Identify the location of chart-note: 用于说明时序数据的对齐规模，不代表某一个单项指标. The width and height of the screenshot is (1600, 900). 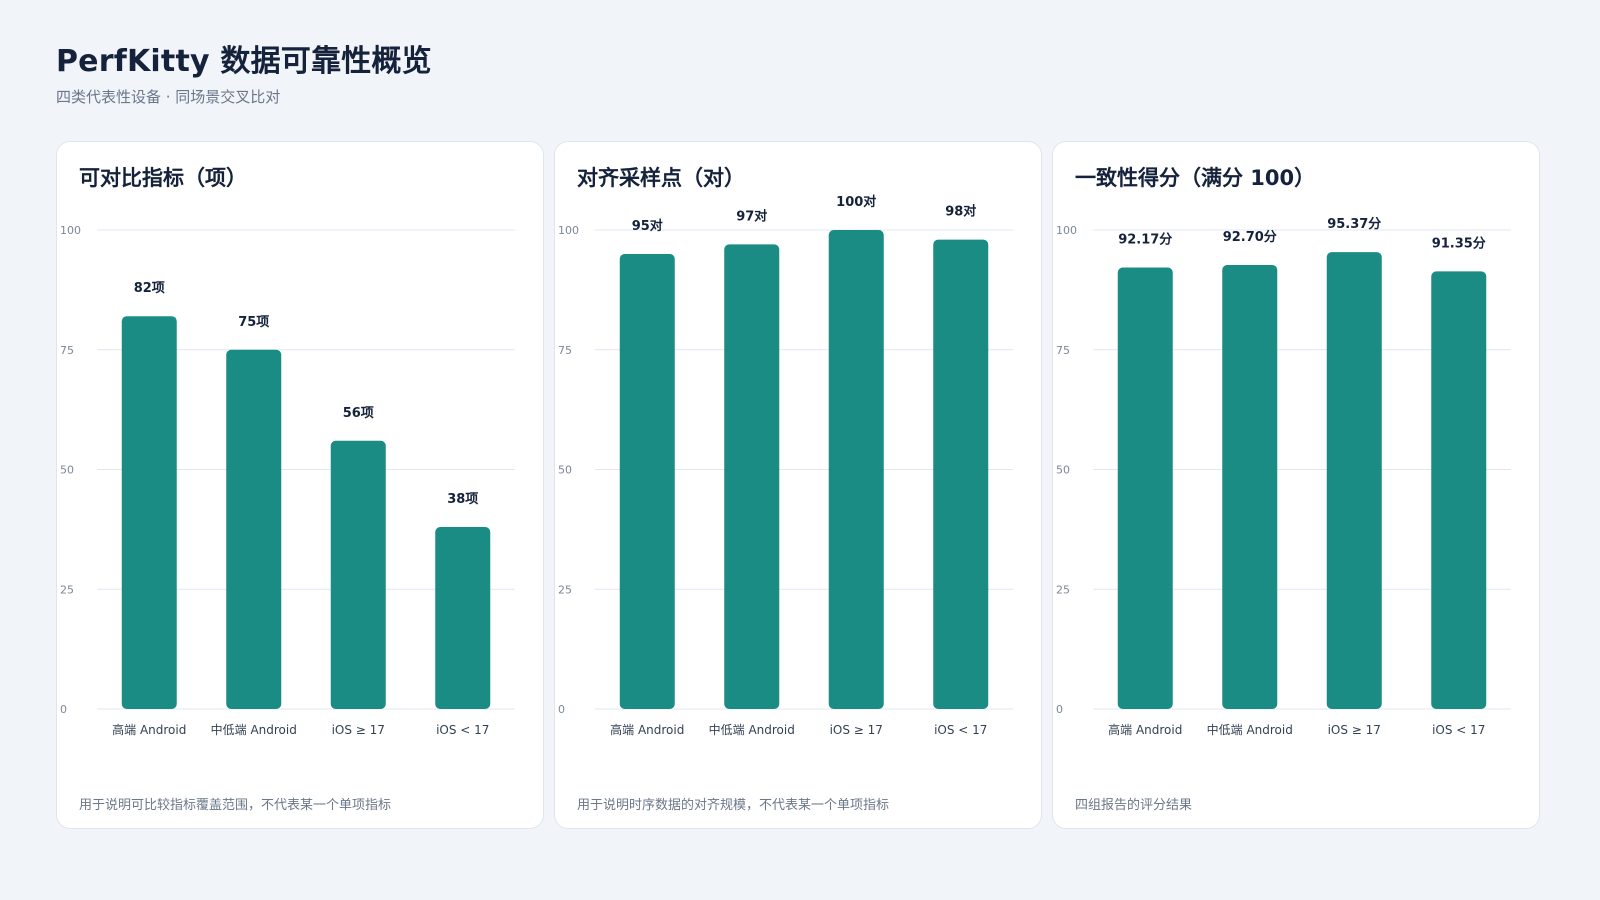
(733, 805).